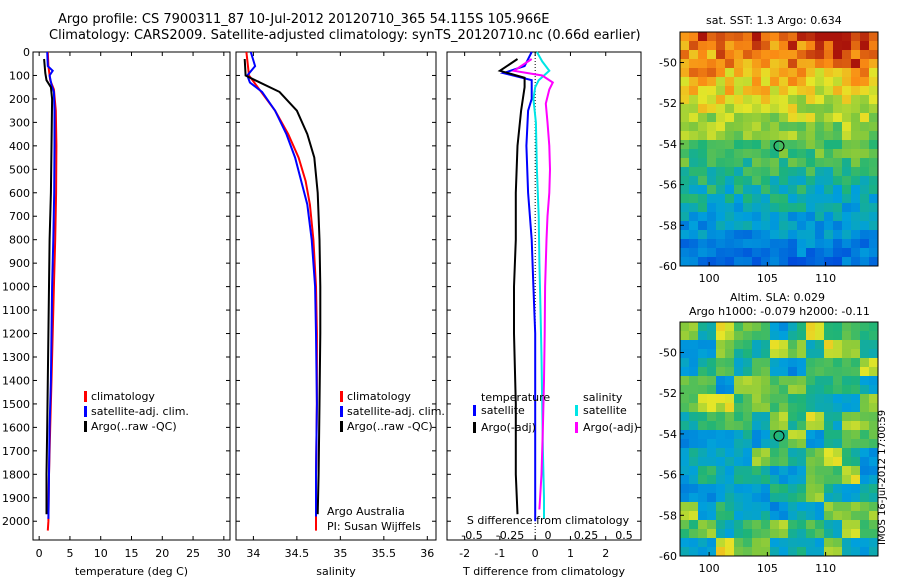 The height and width of the screenshot is (580, 900). What do you see at coordinates (16, 521) in the screenshot?
I see `temp-ytick-label: 2000` at bounding box center [16, 521].